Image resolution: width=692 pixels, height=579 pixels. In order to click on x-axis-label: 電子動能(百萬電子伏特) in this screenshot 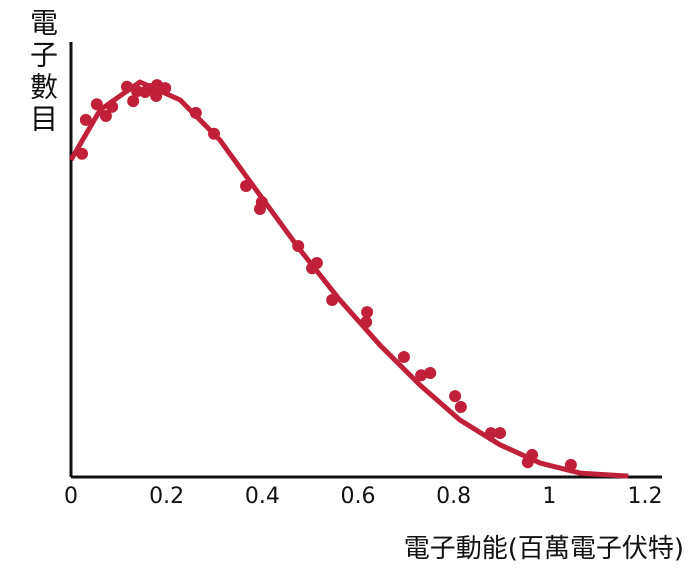, I will do `click(543, 549)`.